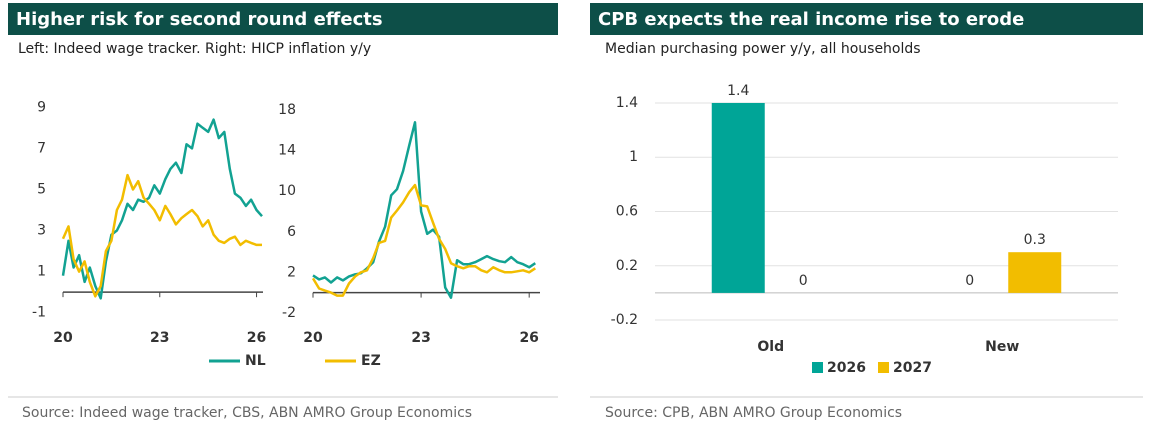 This screenshot has height=425, width=1151. What do you see at coordinates (627, 266) in the screenshot?
I see `y-tick-label: 0.2` at bounding box center [627, 266].